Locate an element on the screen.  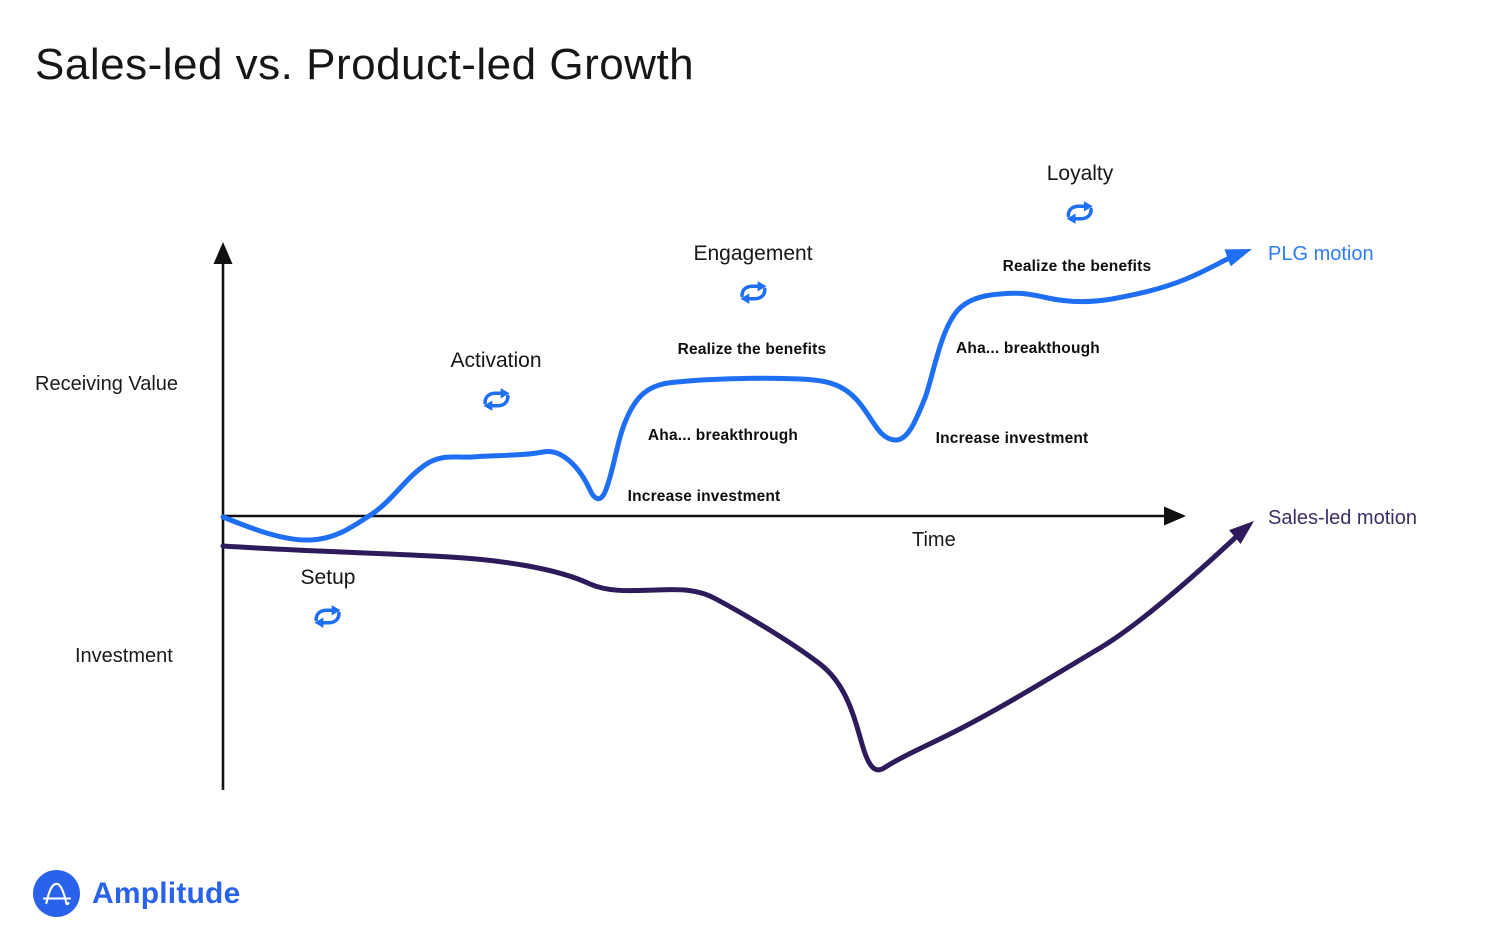
annotation-aha-breakthrough-2: Aha... breakthough is located at coordinates (1028, 348).